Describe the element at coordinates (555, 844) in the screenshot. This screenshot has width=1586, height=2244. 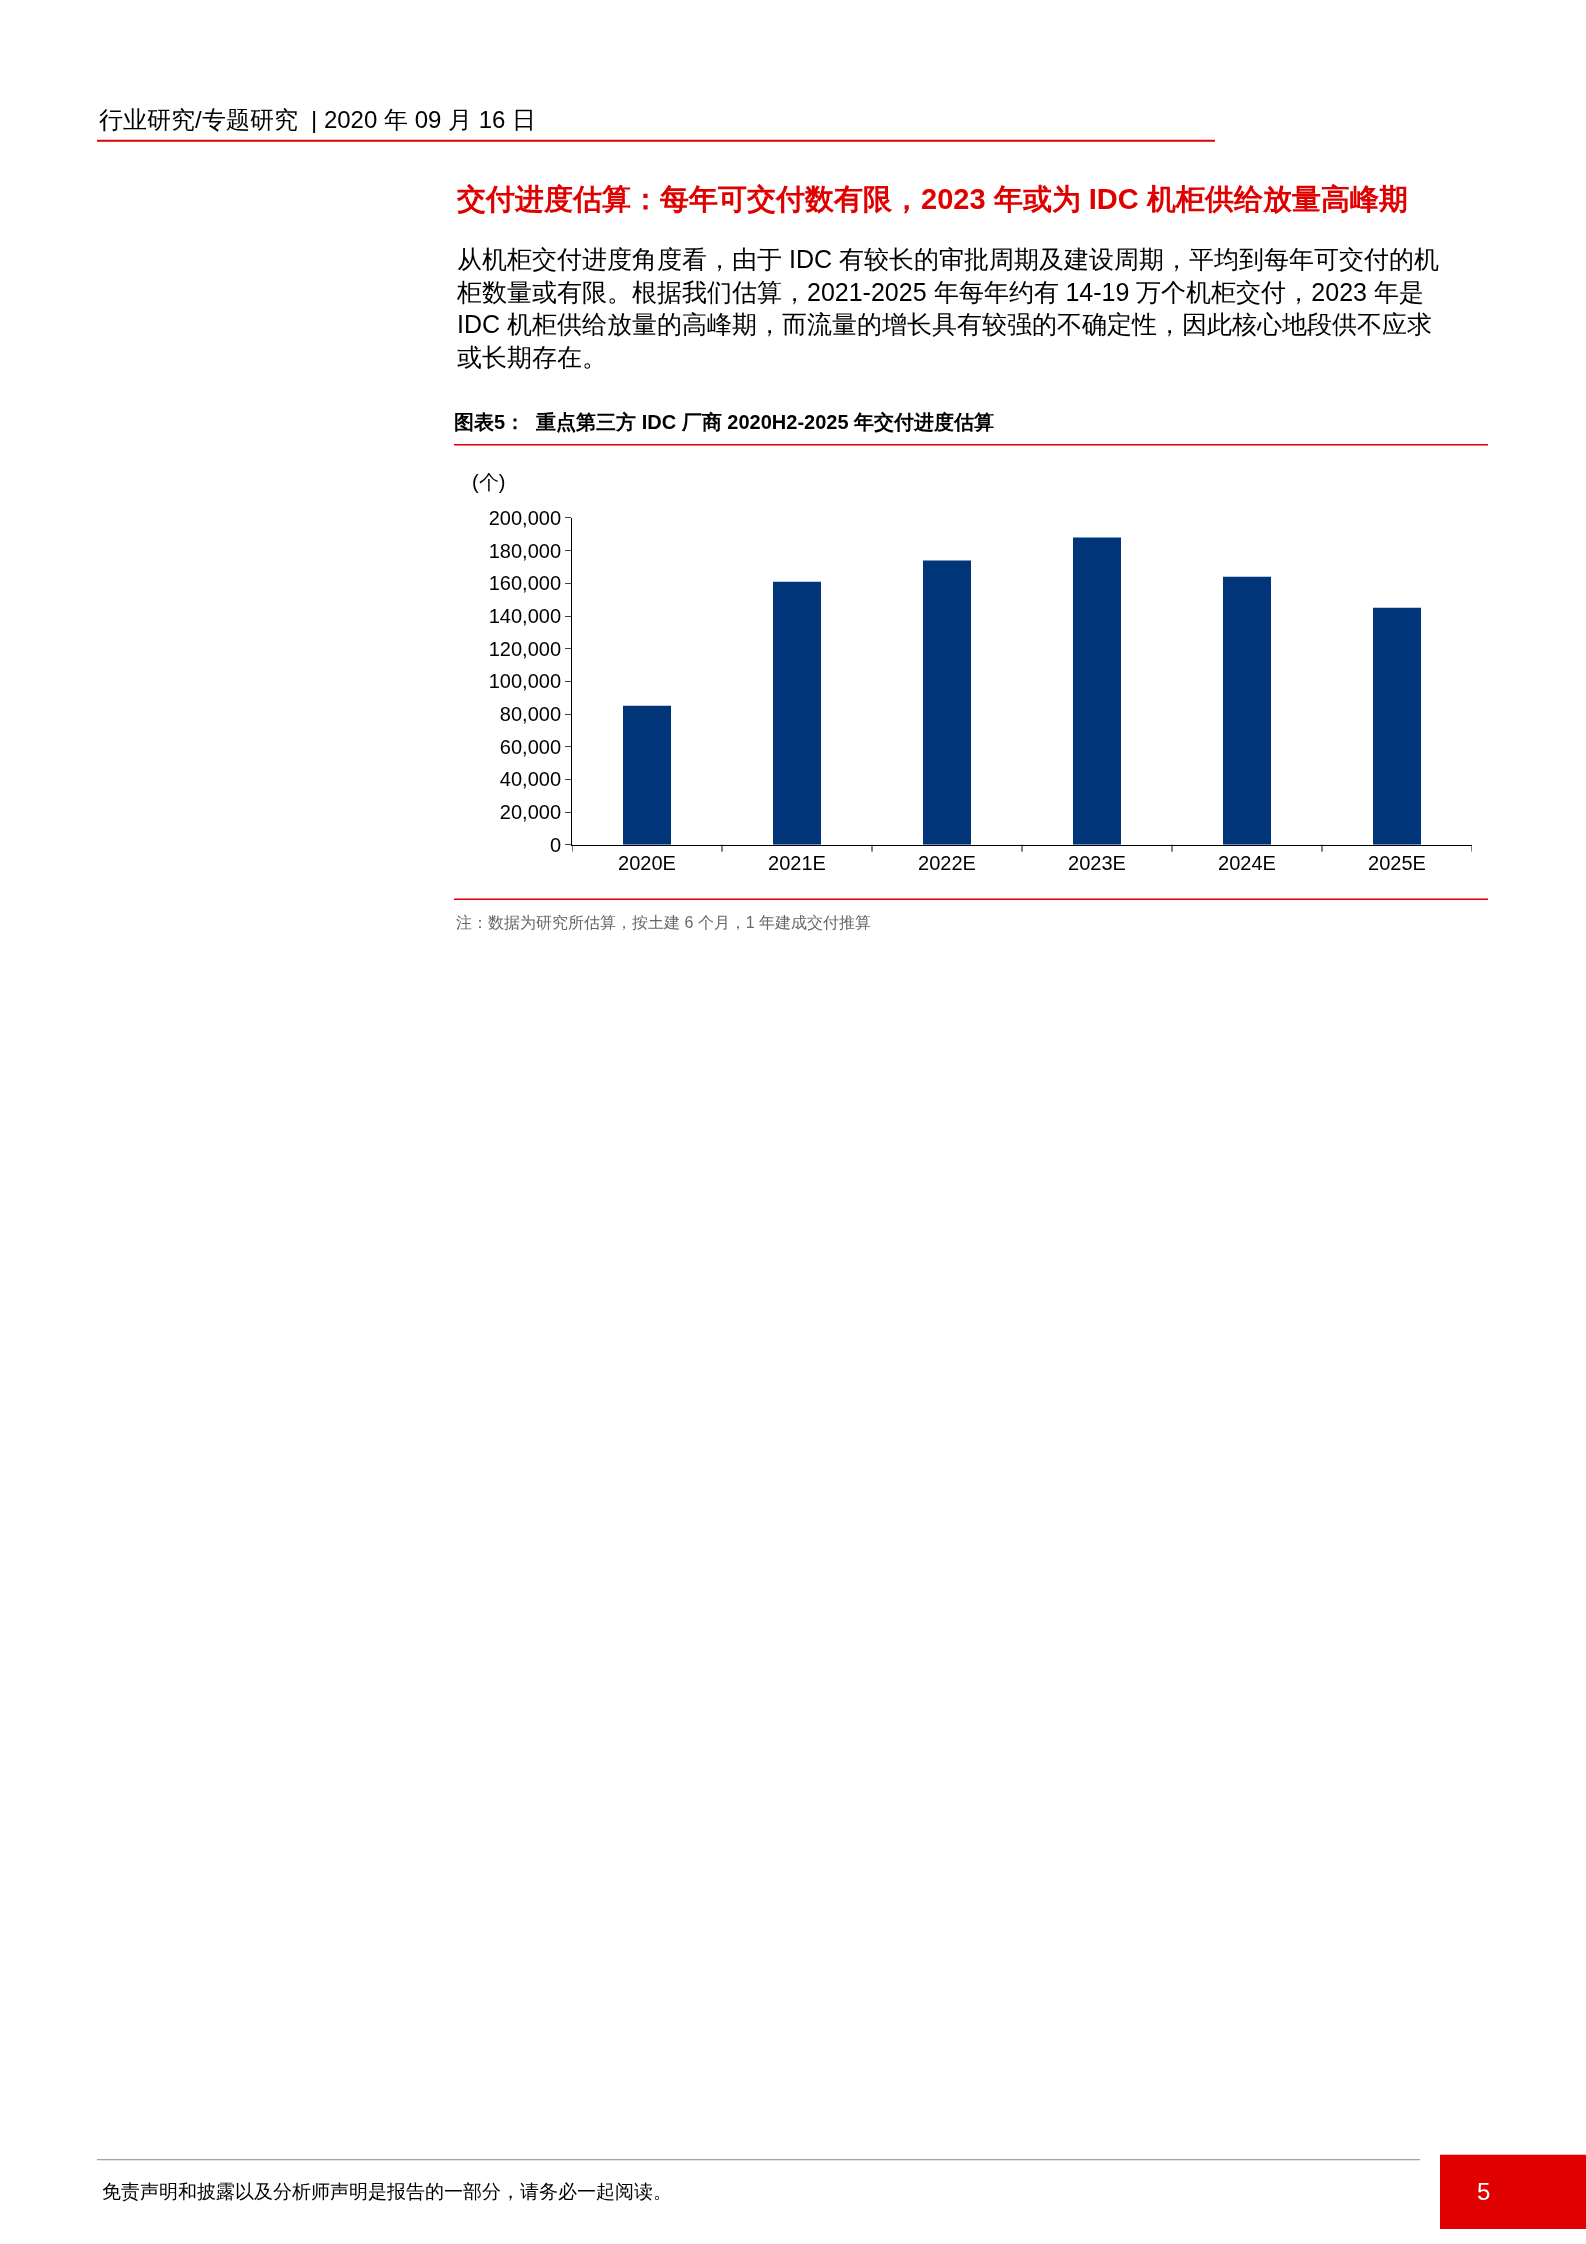
I see `y-tick-label: 0` at that location.